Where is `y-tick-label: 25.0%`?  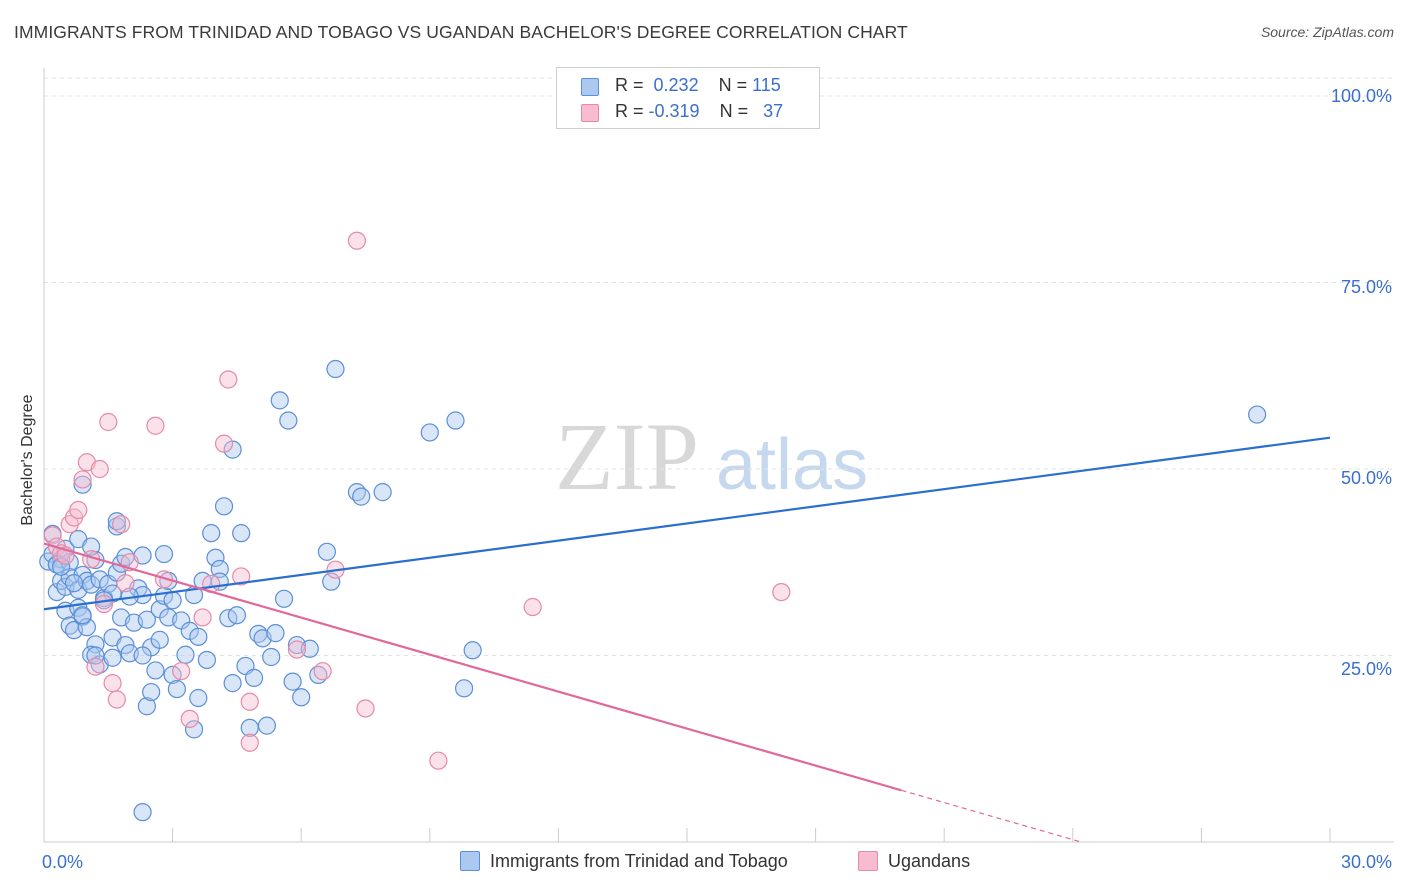
y-tick-label: 25.0% is located at coordinates (1366, 669).